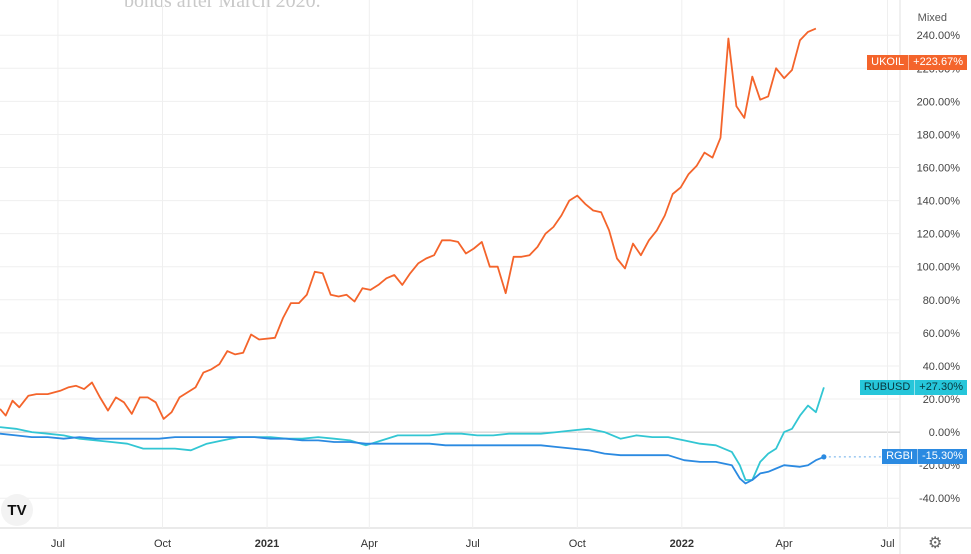  I want to click on ukoil-symbol: UKOIL, so click(888, 62).